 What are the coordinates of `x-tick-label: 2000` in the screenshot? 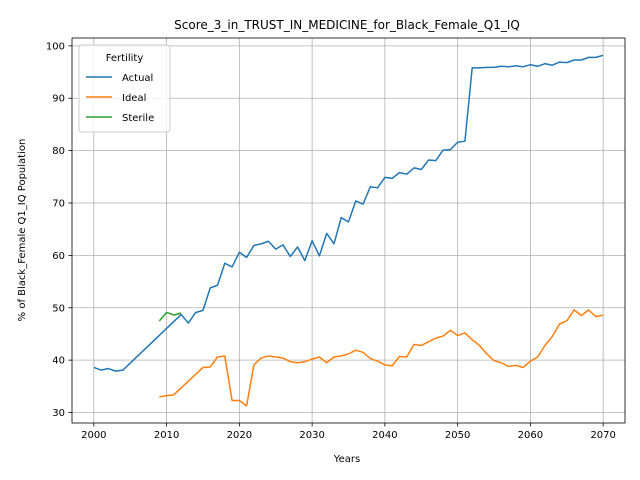 It's located at (93, 435).